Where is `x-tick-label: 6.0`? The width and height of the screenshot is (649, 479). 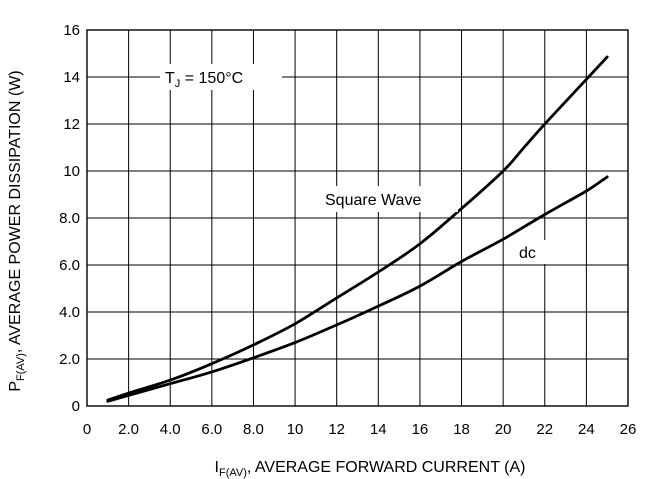
x-tick-label: 6.0 is located at coordinates (211, 429).